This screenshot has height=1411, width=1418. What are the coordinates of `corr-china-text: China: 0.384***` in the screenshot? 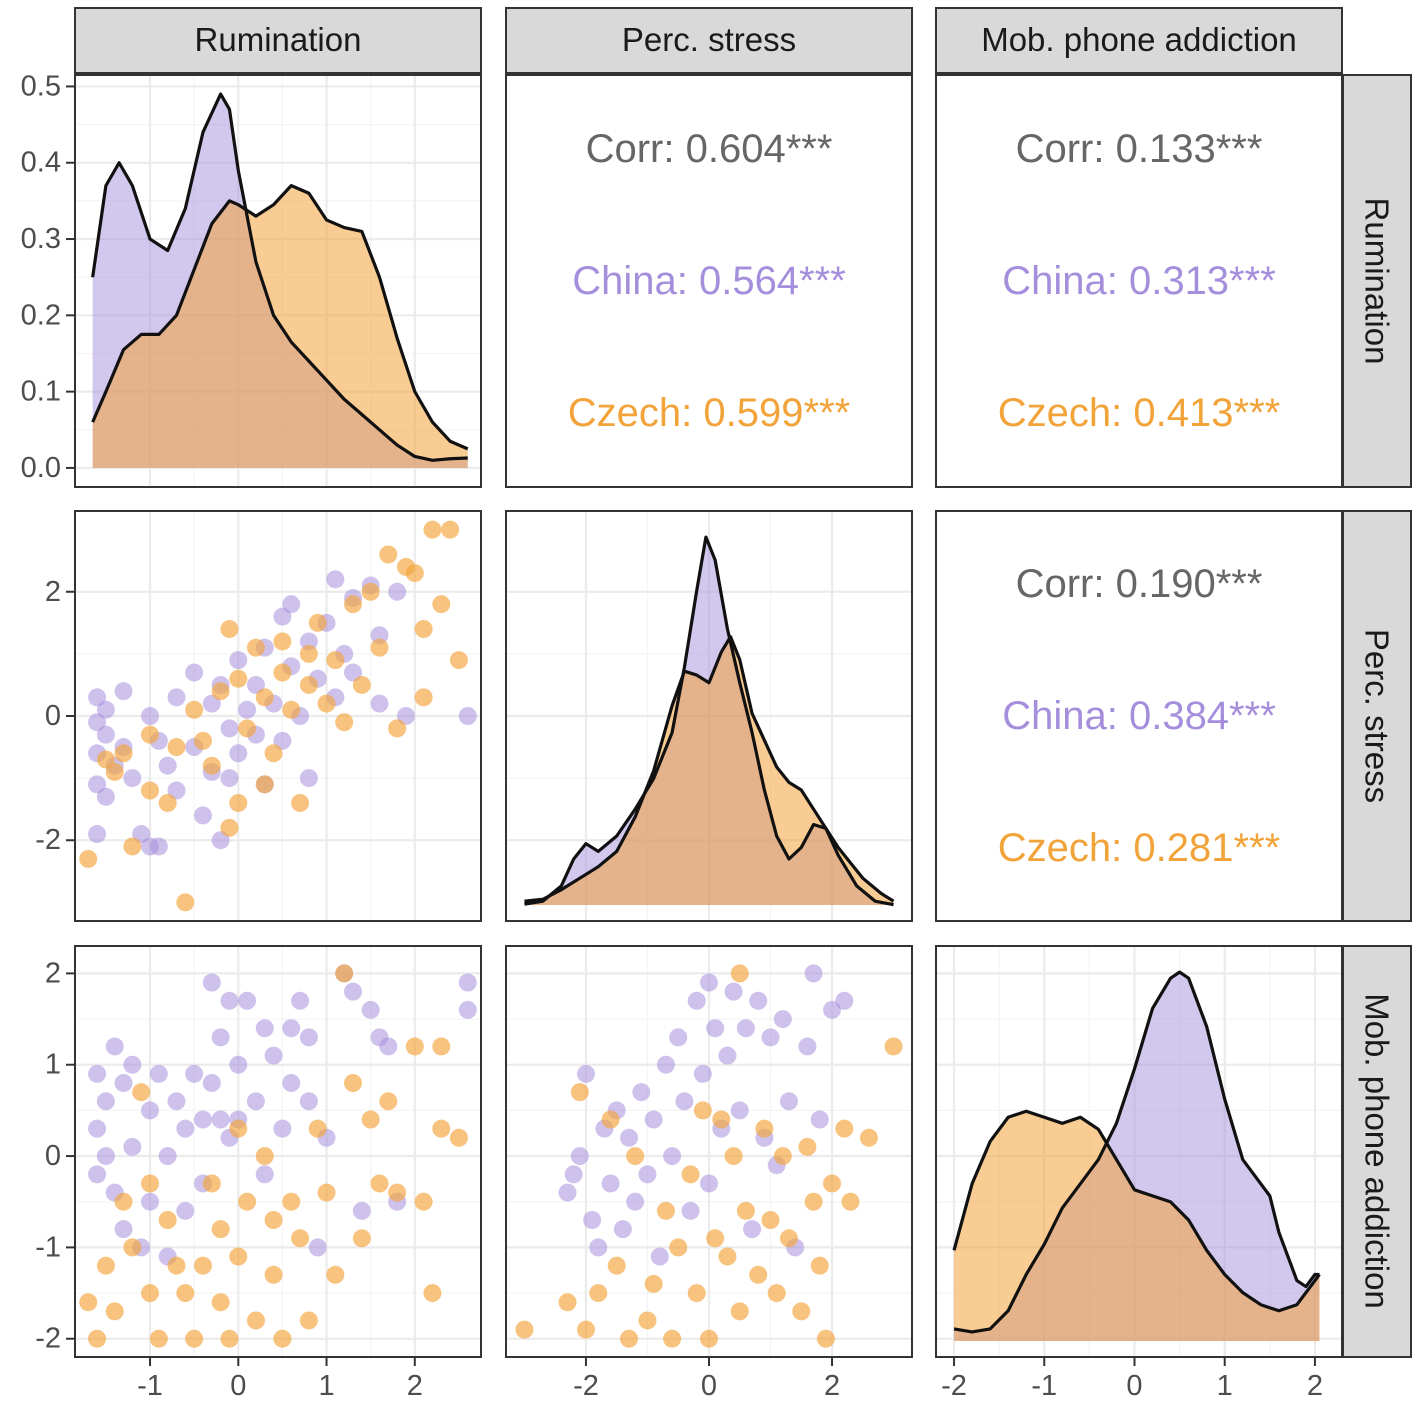 It's located at (1139, 716).